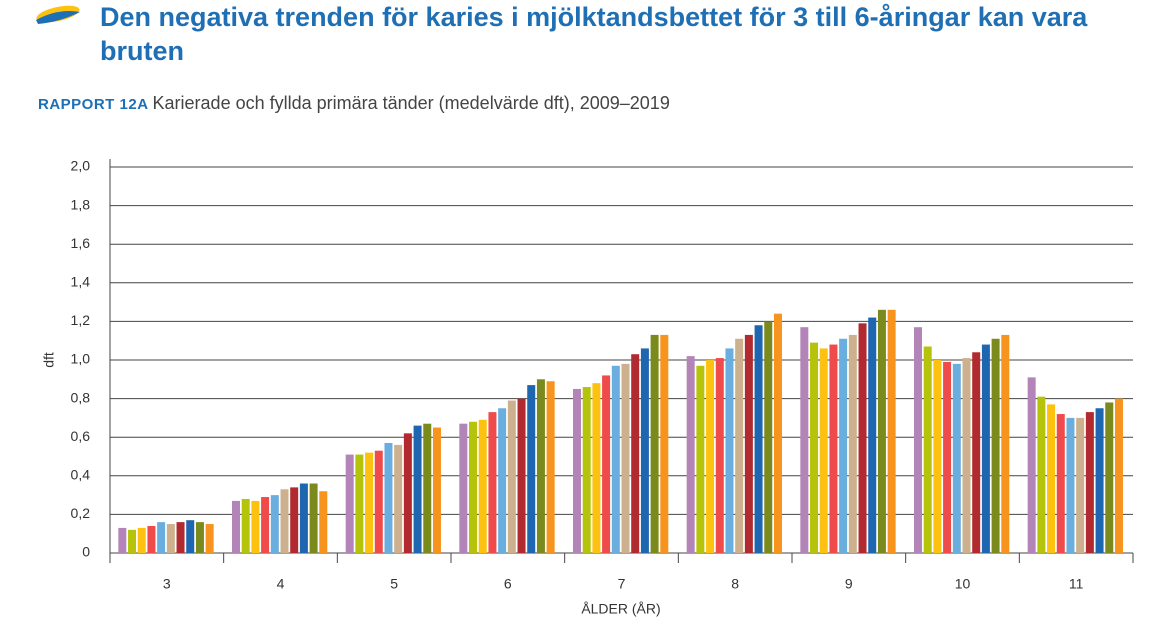  Describe the element at coordinates (81, 243) in the screenshot. I see `y-tick-label: 1,6` at that location.